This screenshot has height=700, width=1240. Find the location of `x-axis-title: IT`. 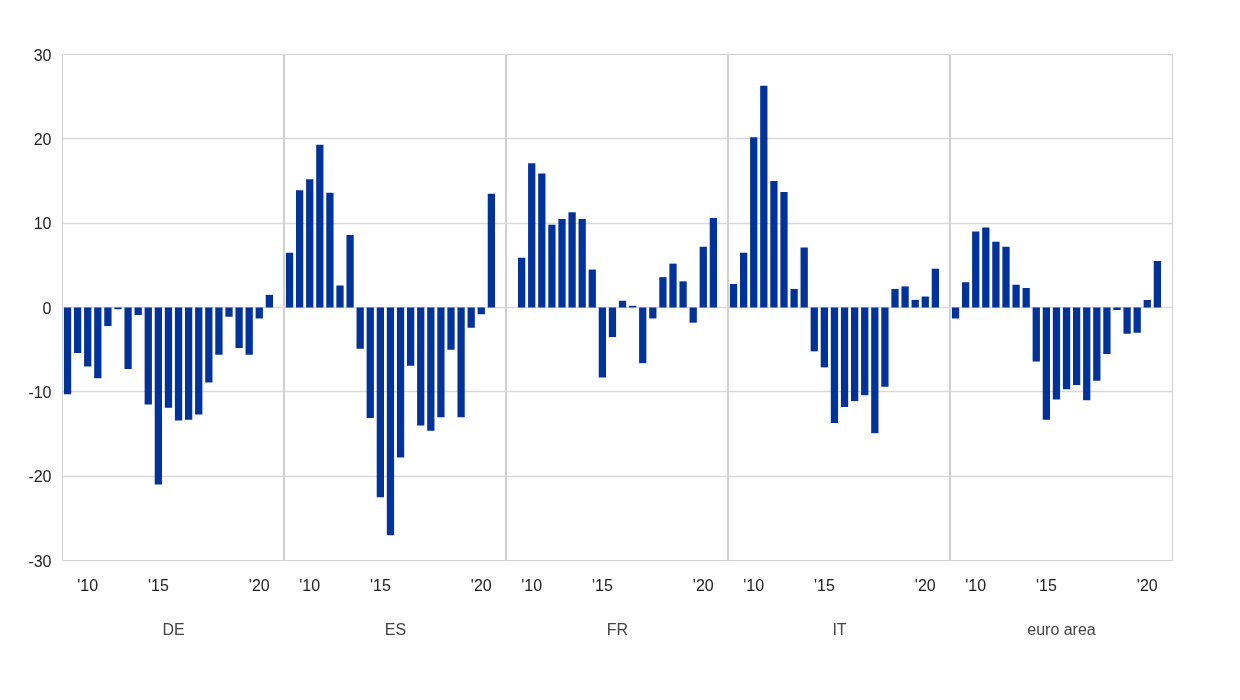

x-axis-title: IT is located at coordinates (839, 629).